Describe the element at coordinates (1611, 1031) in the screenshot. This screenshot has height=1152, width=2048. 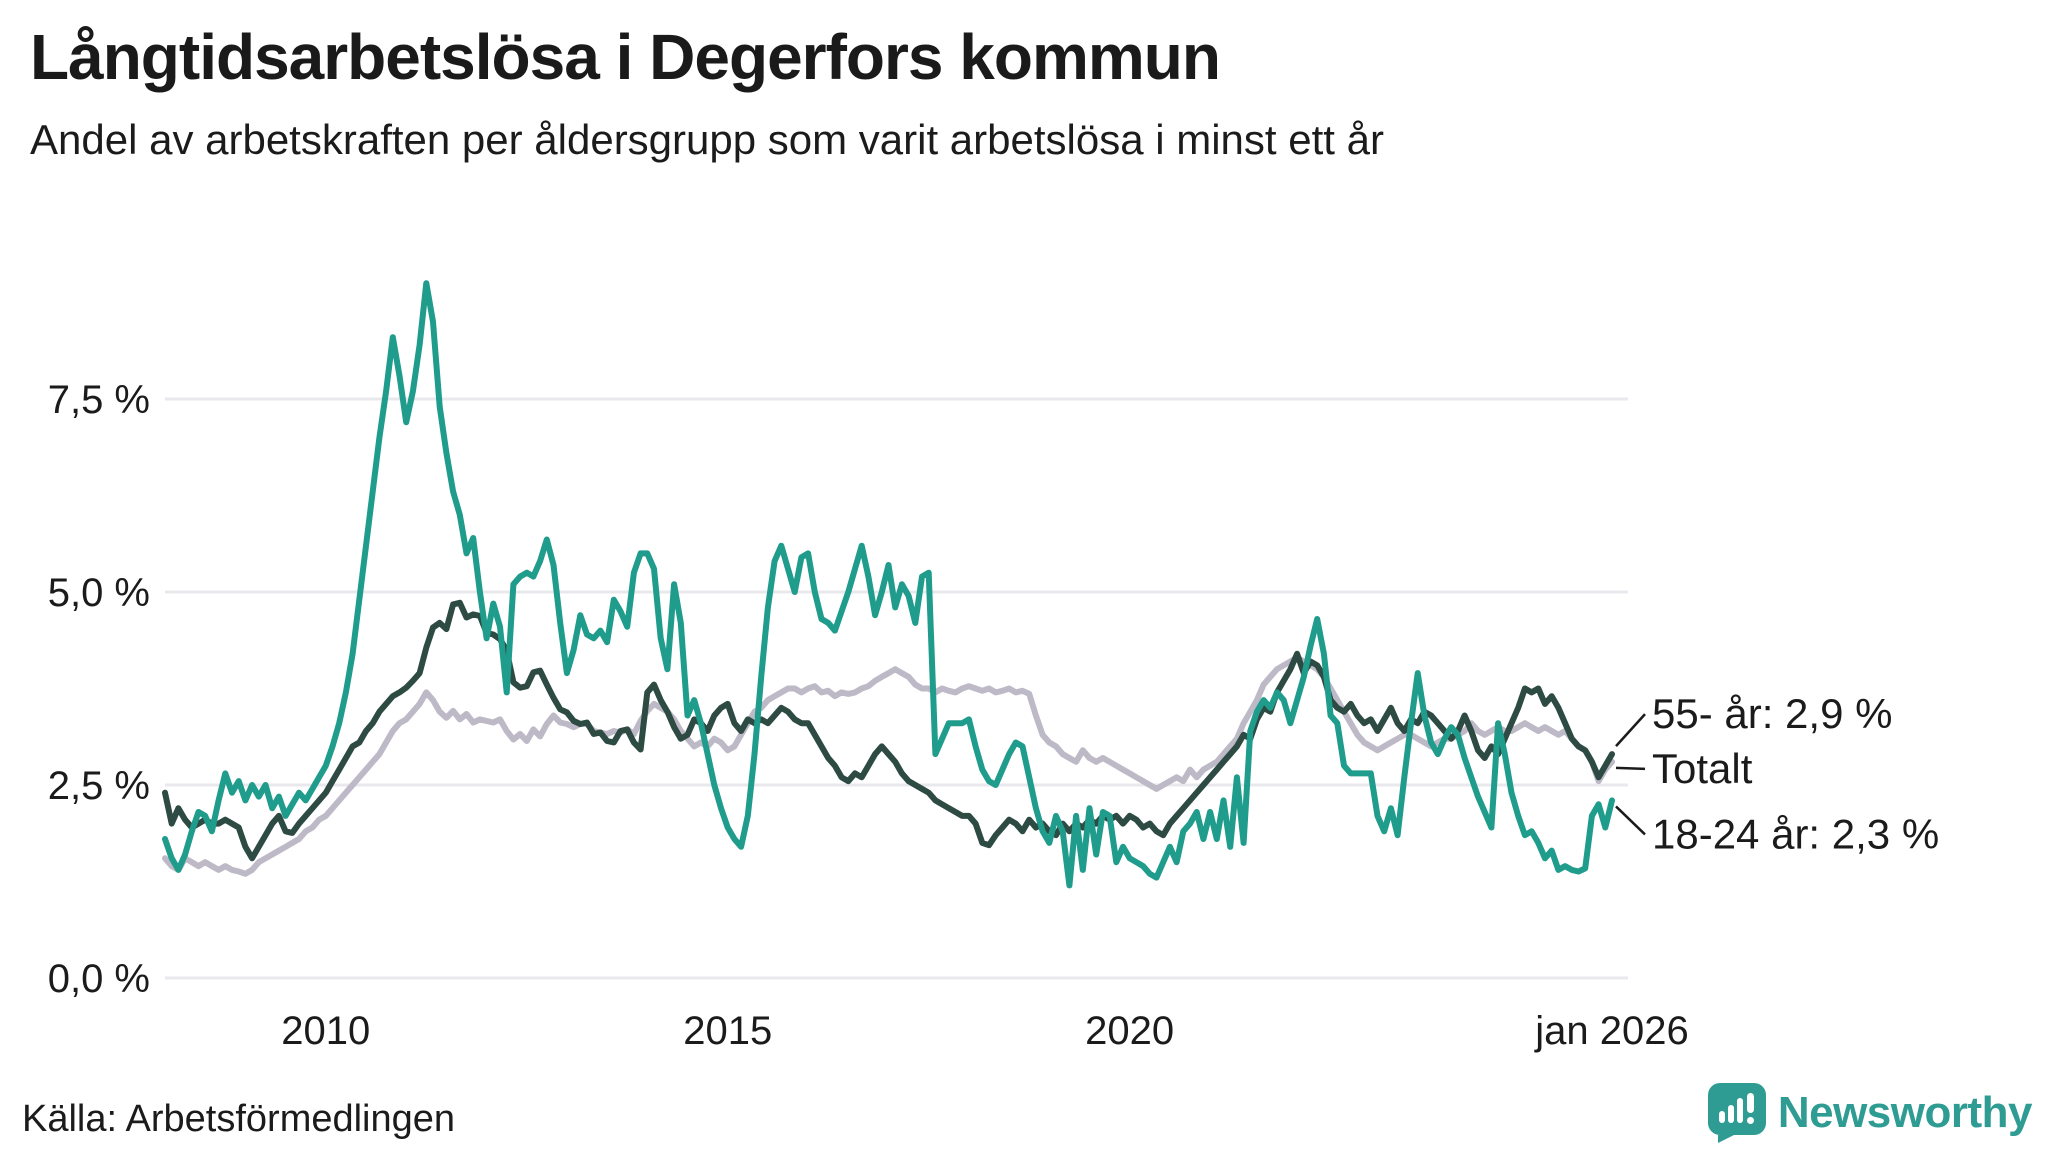
I see `x-axis-tick-label: jan 2026` at that location.